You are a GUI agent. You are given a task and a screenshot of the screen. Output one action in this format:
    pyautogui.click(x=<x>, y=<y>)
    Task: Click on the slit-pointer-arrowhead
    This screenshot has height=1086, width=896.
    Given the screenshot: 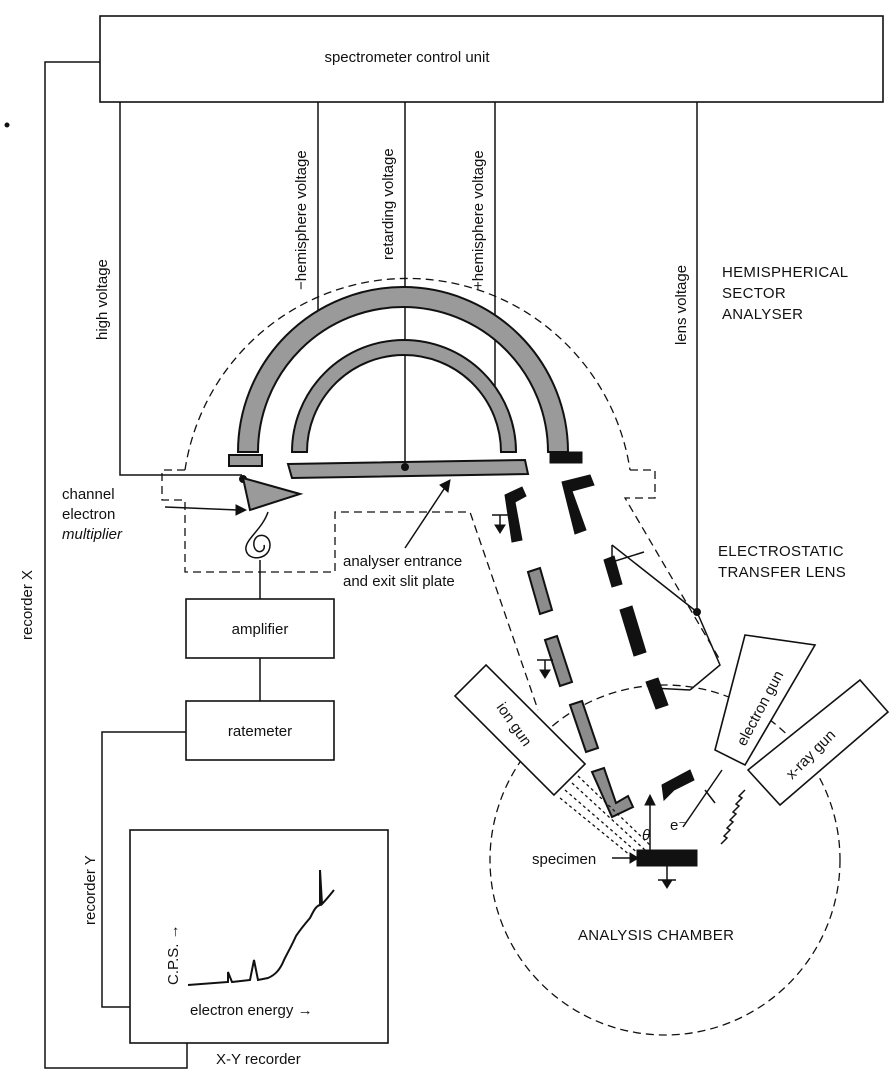 What is the action you would take?
    pyautogui.click(x=445, y=486)
    